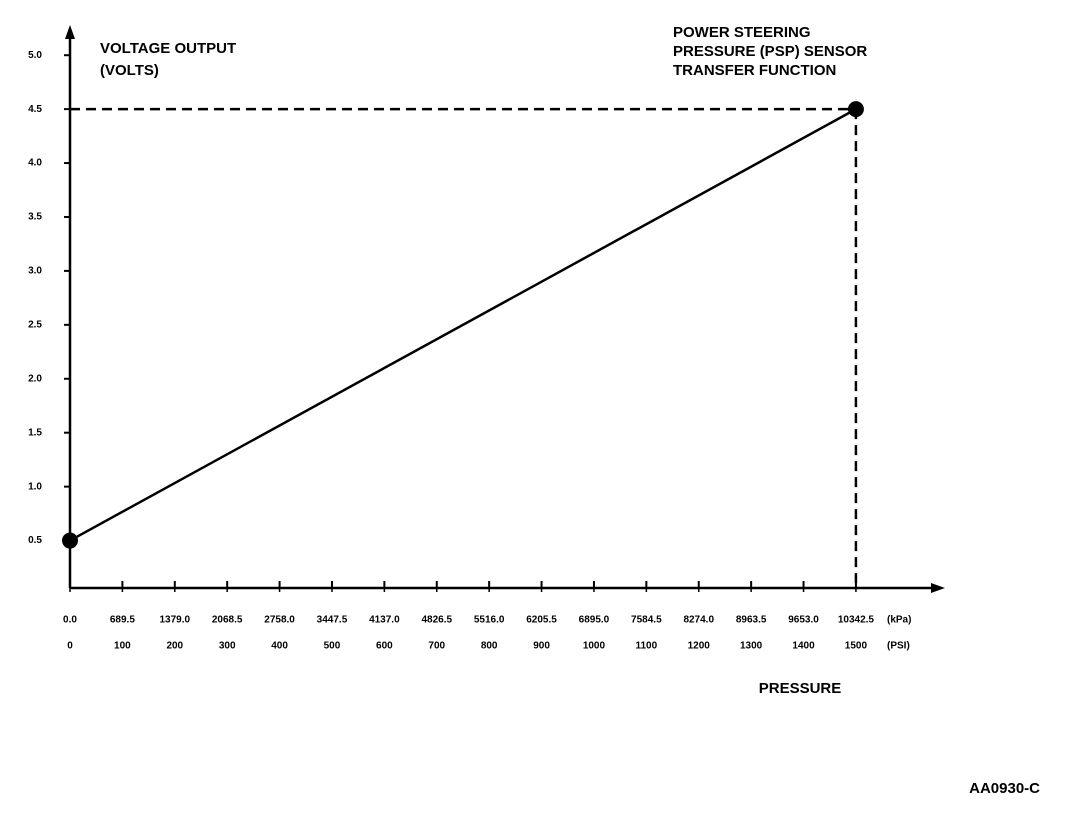 This screenshot has height=816, width=1072. What do you see at coordinates (35, 217) in the screenshot?
I see `y-tick-label: 3.5` at bounding box center [35, 217].